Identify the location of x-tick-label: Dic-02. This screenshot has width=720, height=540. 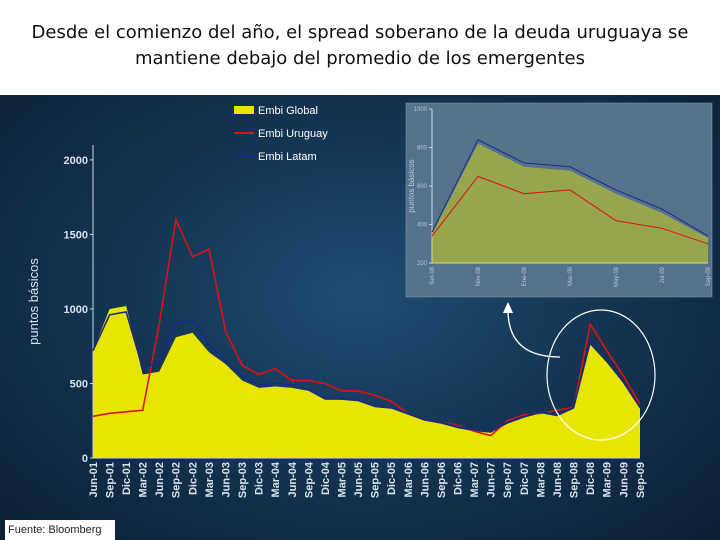
(193, 478).